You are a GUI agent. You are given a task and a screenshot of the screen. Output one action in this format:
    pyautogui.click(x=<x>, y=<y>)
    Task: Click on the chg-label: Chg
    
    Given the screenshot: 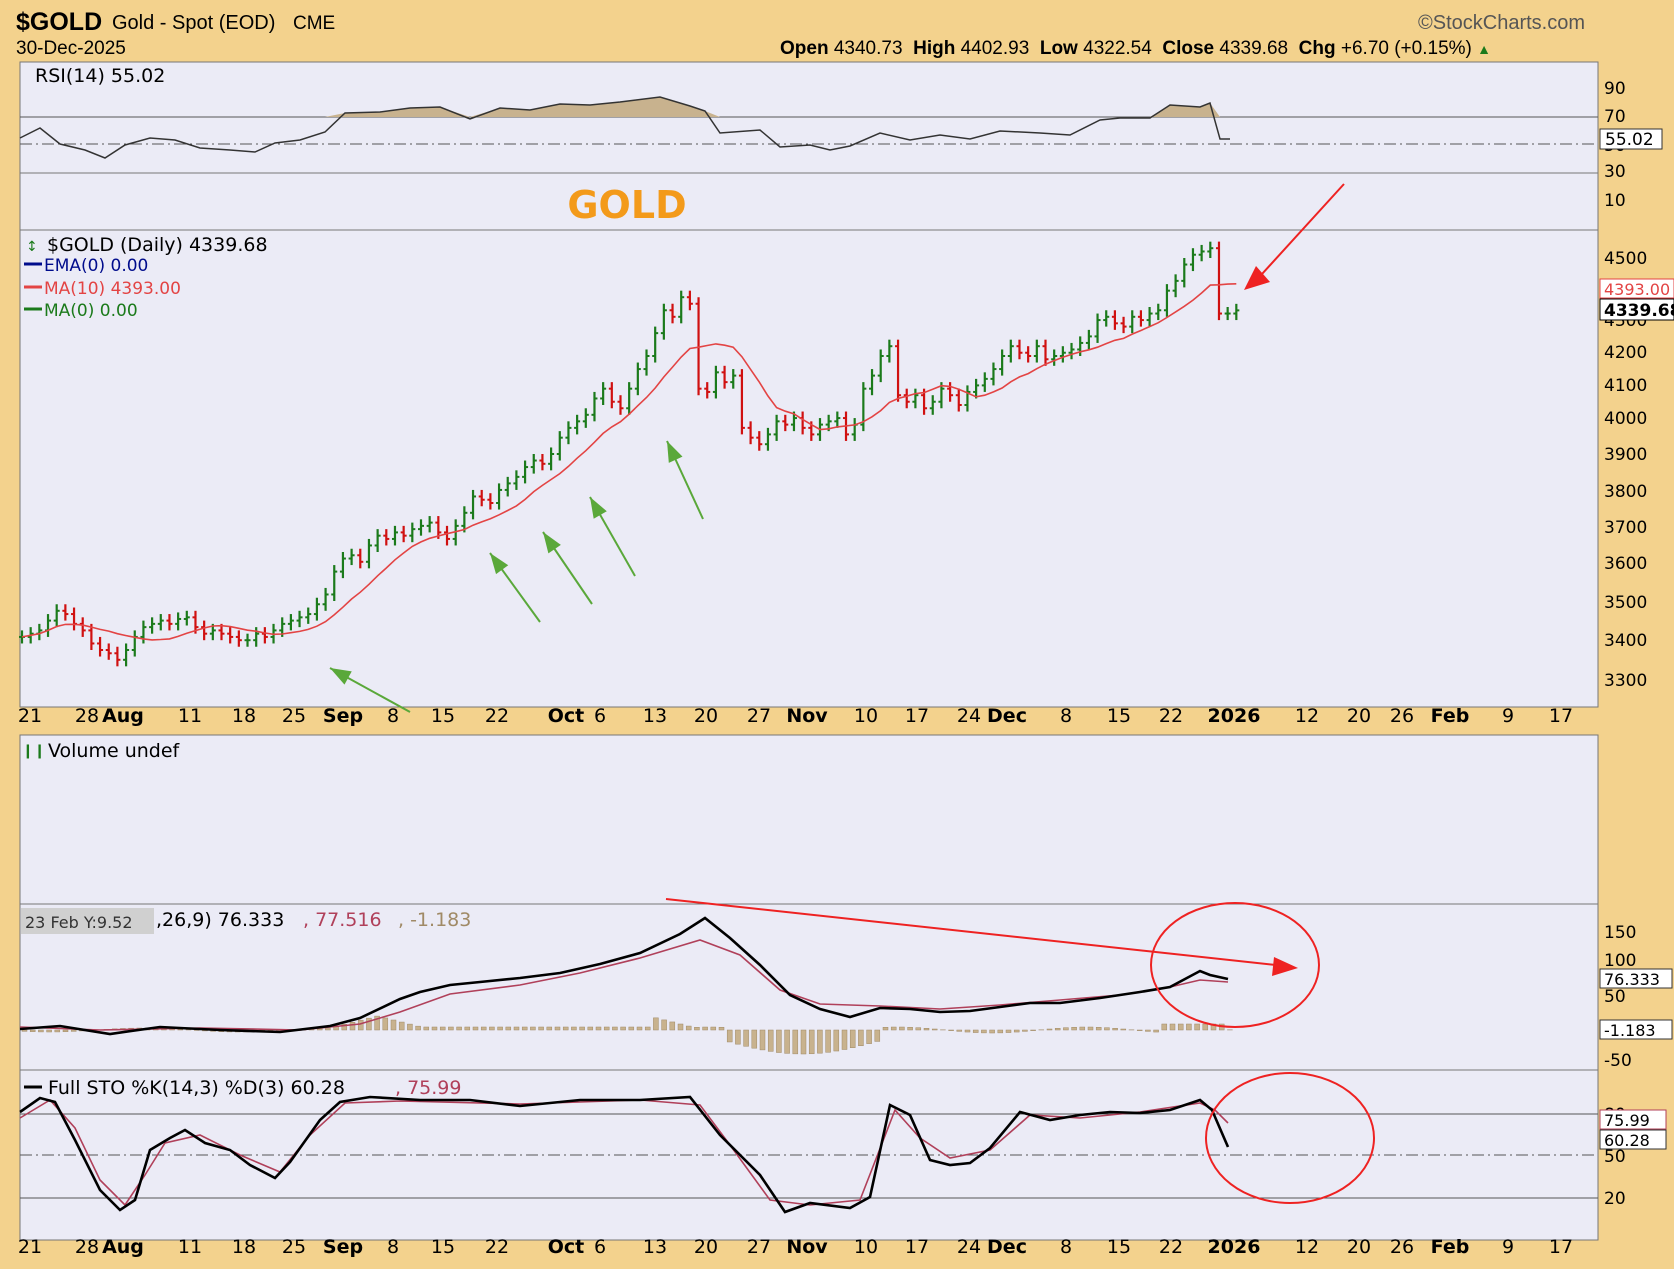 What is the action you would take?
    pyautogui.click(x=1317, y=48)
    